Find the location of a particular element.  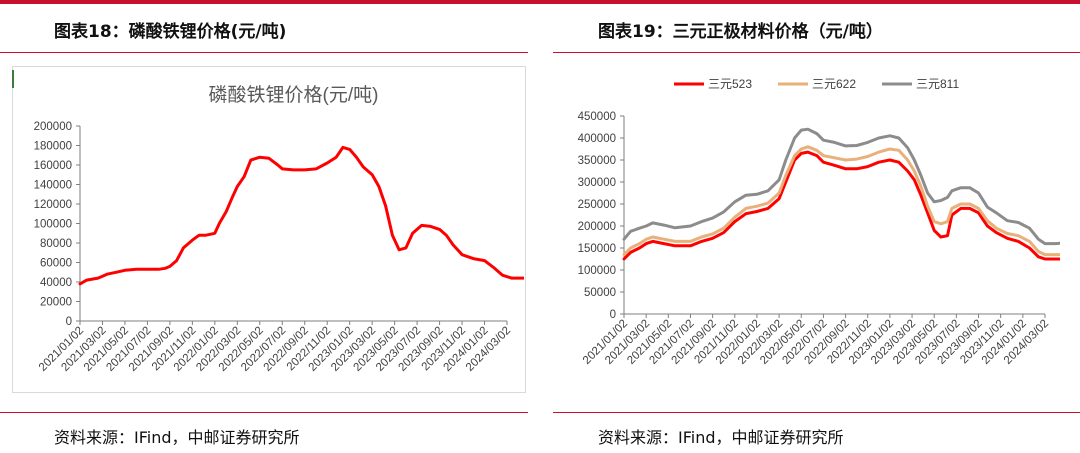

legend-label-3: 三元811 is located at coordinates (937, 84).